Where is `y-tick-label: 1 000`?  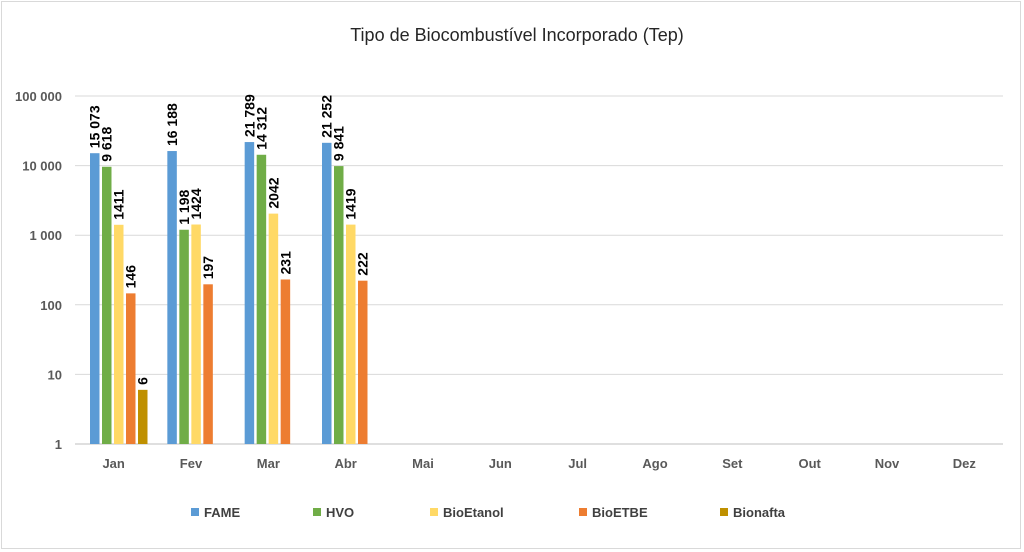 y-tick-label: 1 000 is located at coordinates (45, 235).